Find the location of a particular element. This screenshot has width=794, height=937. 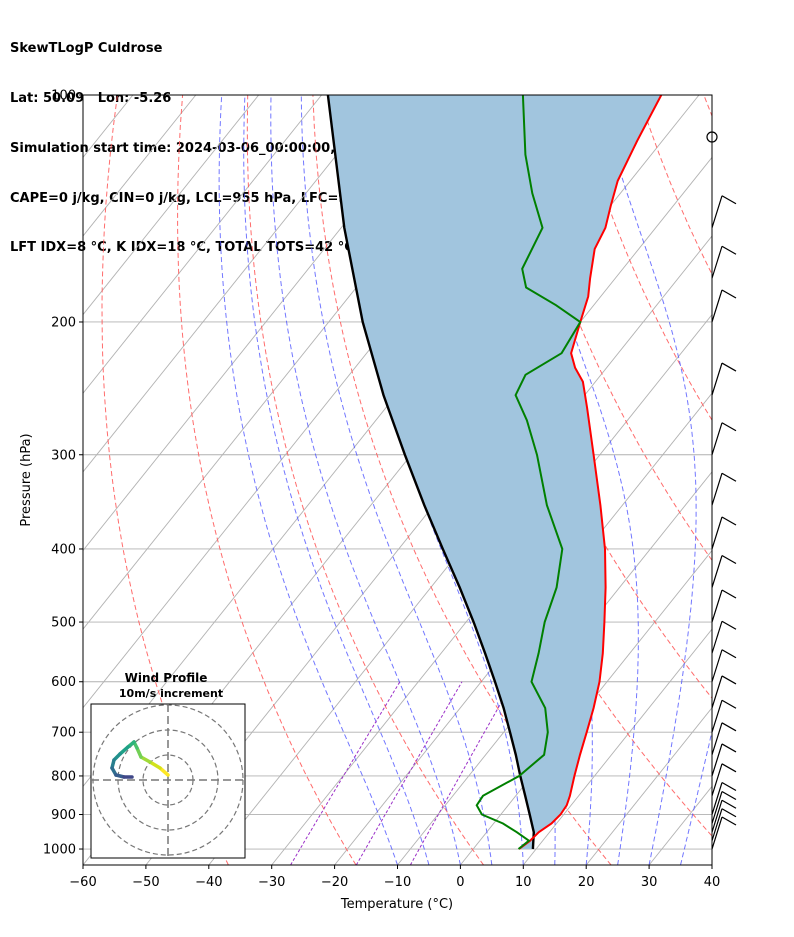

y-tick-label: 400 is located at coordinates (63, 549).